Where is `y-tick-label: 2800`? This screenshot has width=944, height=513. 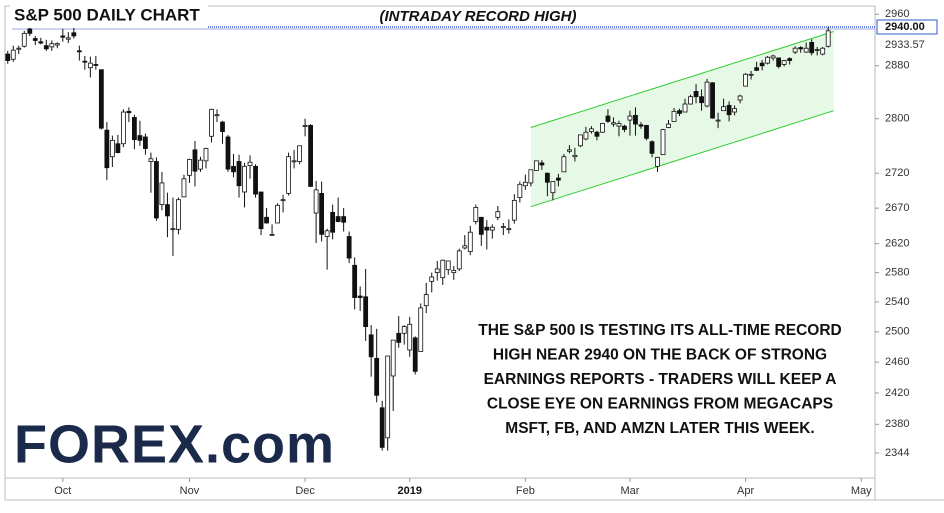
y-tick-label: 2800 is located at coordinates (897, 119).